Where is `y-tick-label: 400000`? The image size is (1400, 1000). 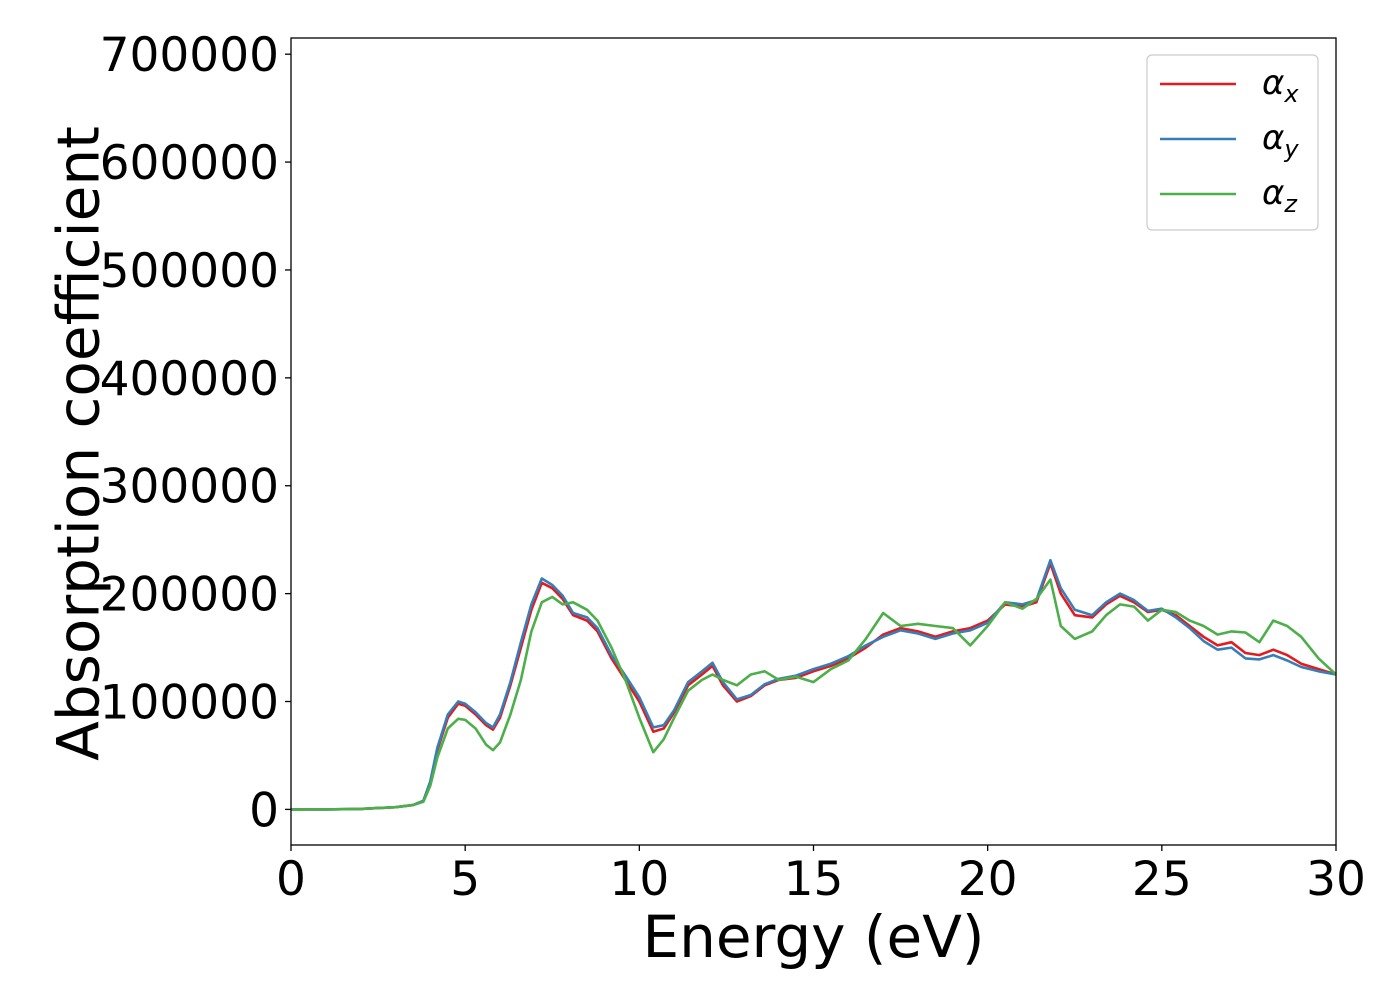 y-tick-label: 400000 is located at coordinates (189, 379).